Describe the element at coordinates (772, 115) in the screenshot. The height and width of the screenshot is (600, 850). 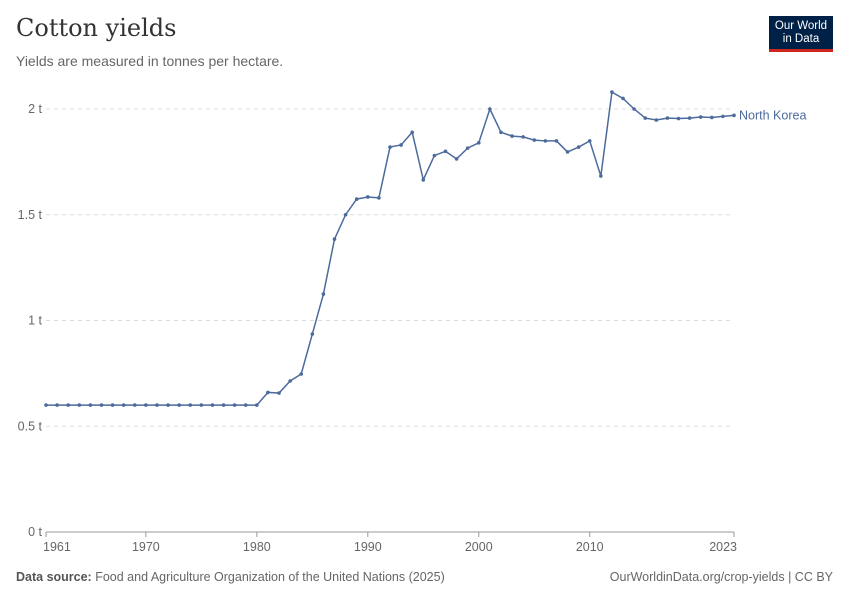
I see `series-label: North Korea` at that location.